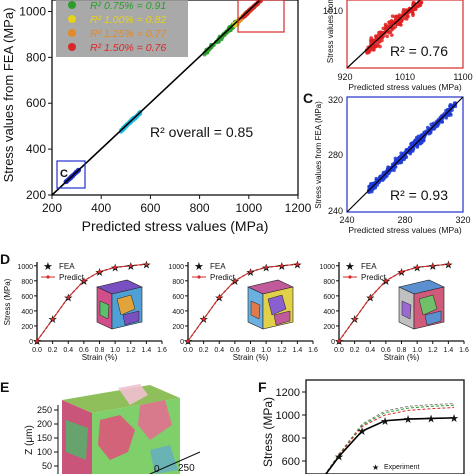 The width and height of the screenshot is (474, 474). What do you see at coordinates (404, 220) in the screenshot?
I see `panel-c-xtick-1: 280` at bounding box center [404, 220].